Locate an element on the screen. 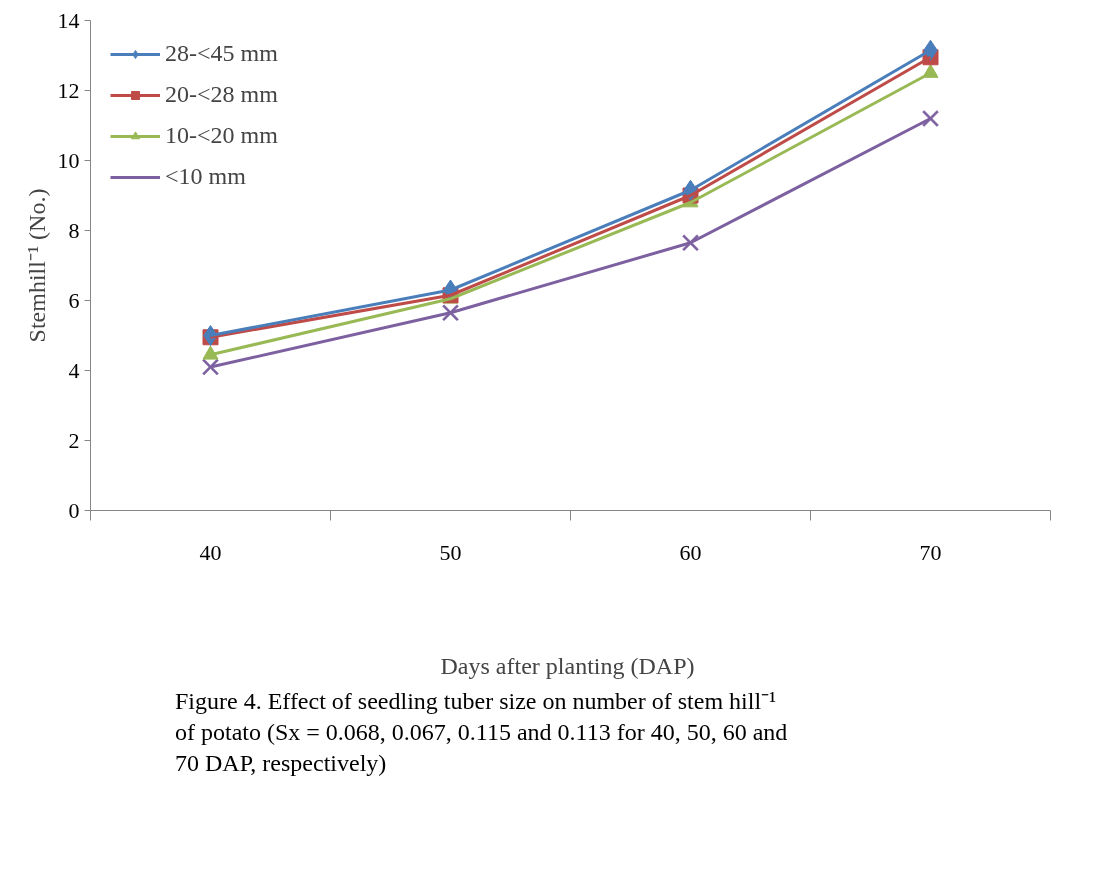  x-tick-label: 60 is located at coordinates (690, 552).